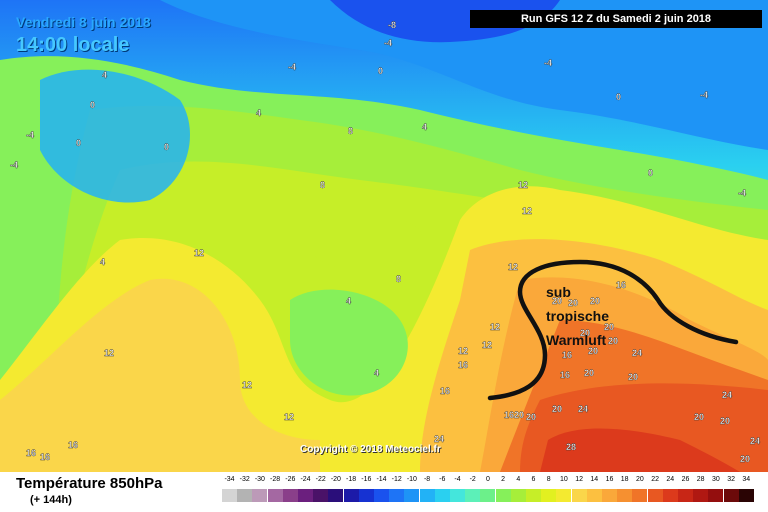  What do you see at coordinates (275, 479) in the screenshot?
I see `scale-tick: -28` at bounding box center [275, 479].